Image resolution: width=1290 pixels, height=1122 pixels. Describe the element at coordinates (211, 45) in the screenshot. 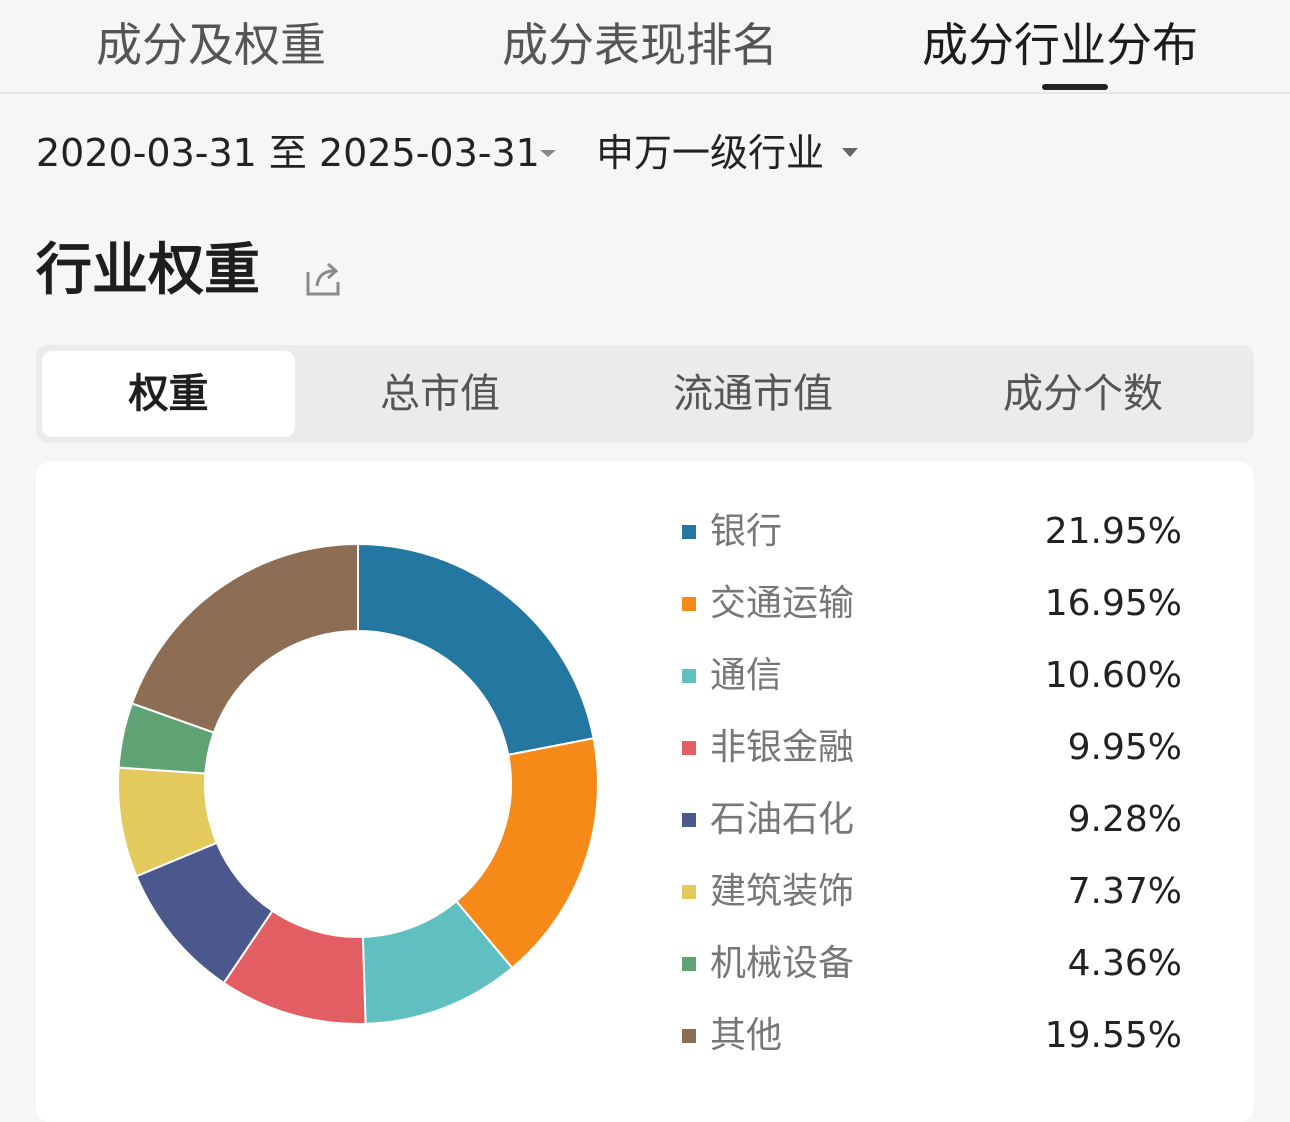

I see `tab-constituents-weights: 成分及权重` at that location.